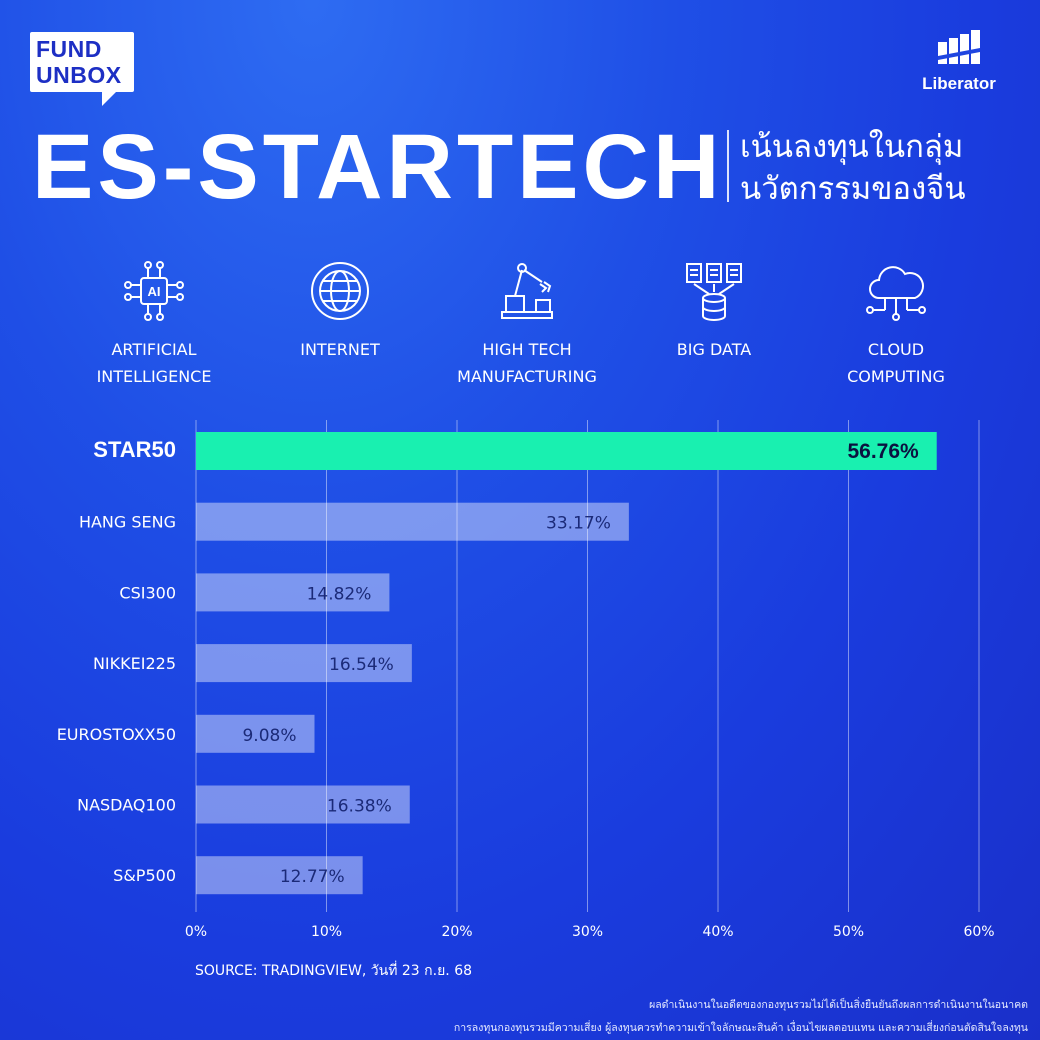 The height and width of the screenshot is (1040, 1040). I want to click on category-label: HANG SENG, so click(127, 522).